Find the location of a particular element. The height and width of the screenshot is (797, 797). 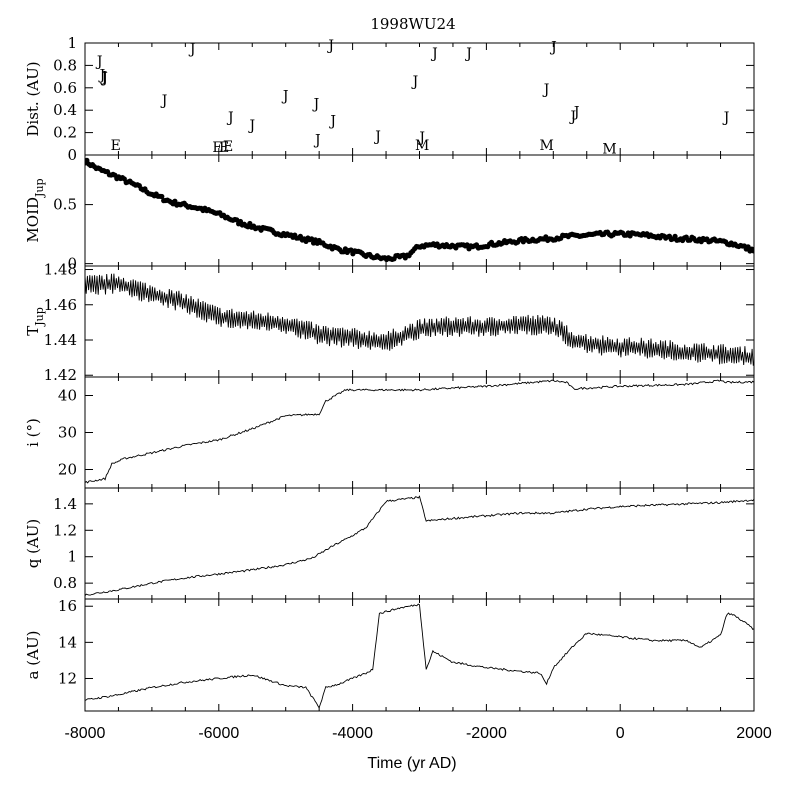

y-tick-label: 1.4 is located at coordinates (65, 504).